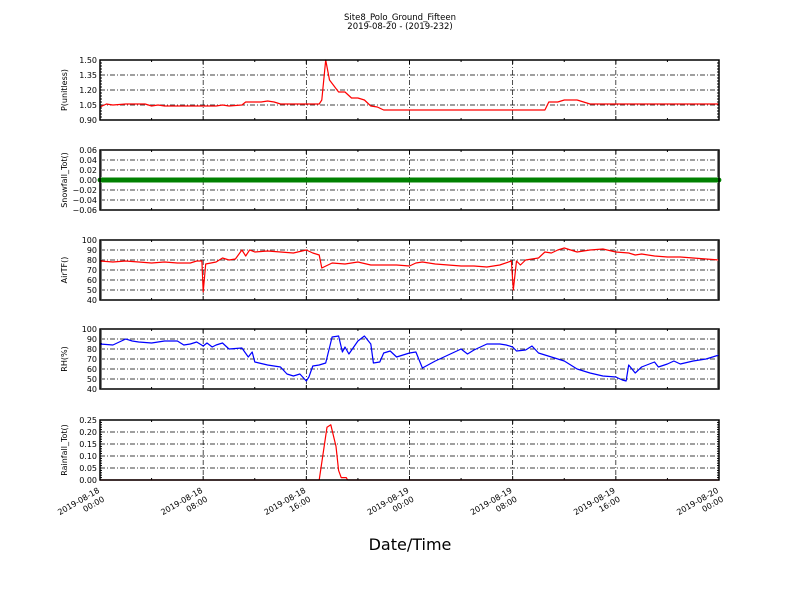 This screenshot has width=800, height=604. What do you see at coordinates (88, 75) in the screenshot?
I see `y-tick-label: 1.35` at bounding box center [88, 75].